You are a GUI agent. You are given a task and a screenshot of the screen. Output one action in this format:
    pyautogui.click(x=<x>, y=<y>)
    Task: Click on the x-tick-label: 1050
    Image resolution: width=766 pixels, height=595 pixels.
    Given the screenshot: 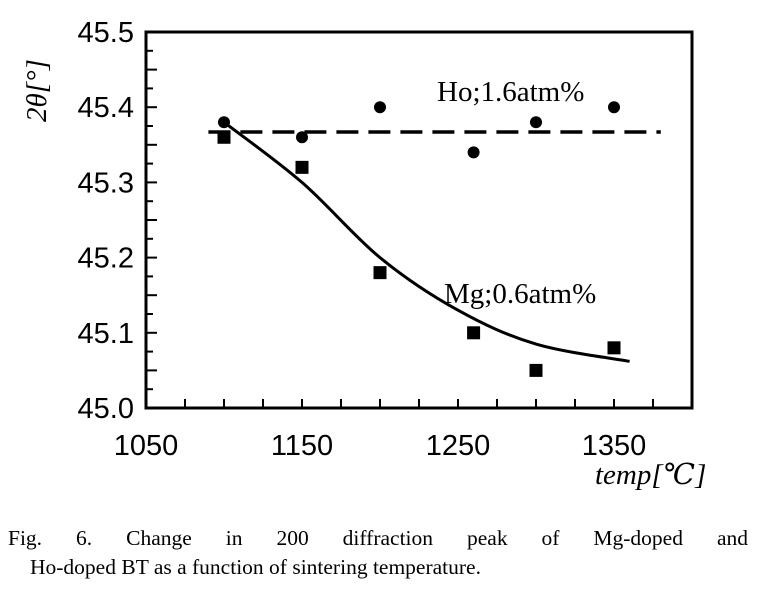 What is the action you would take?
    pyautogui.click(x=146, y=446)
    